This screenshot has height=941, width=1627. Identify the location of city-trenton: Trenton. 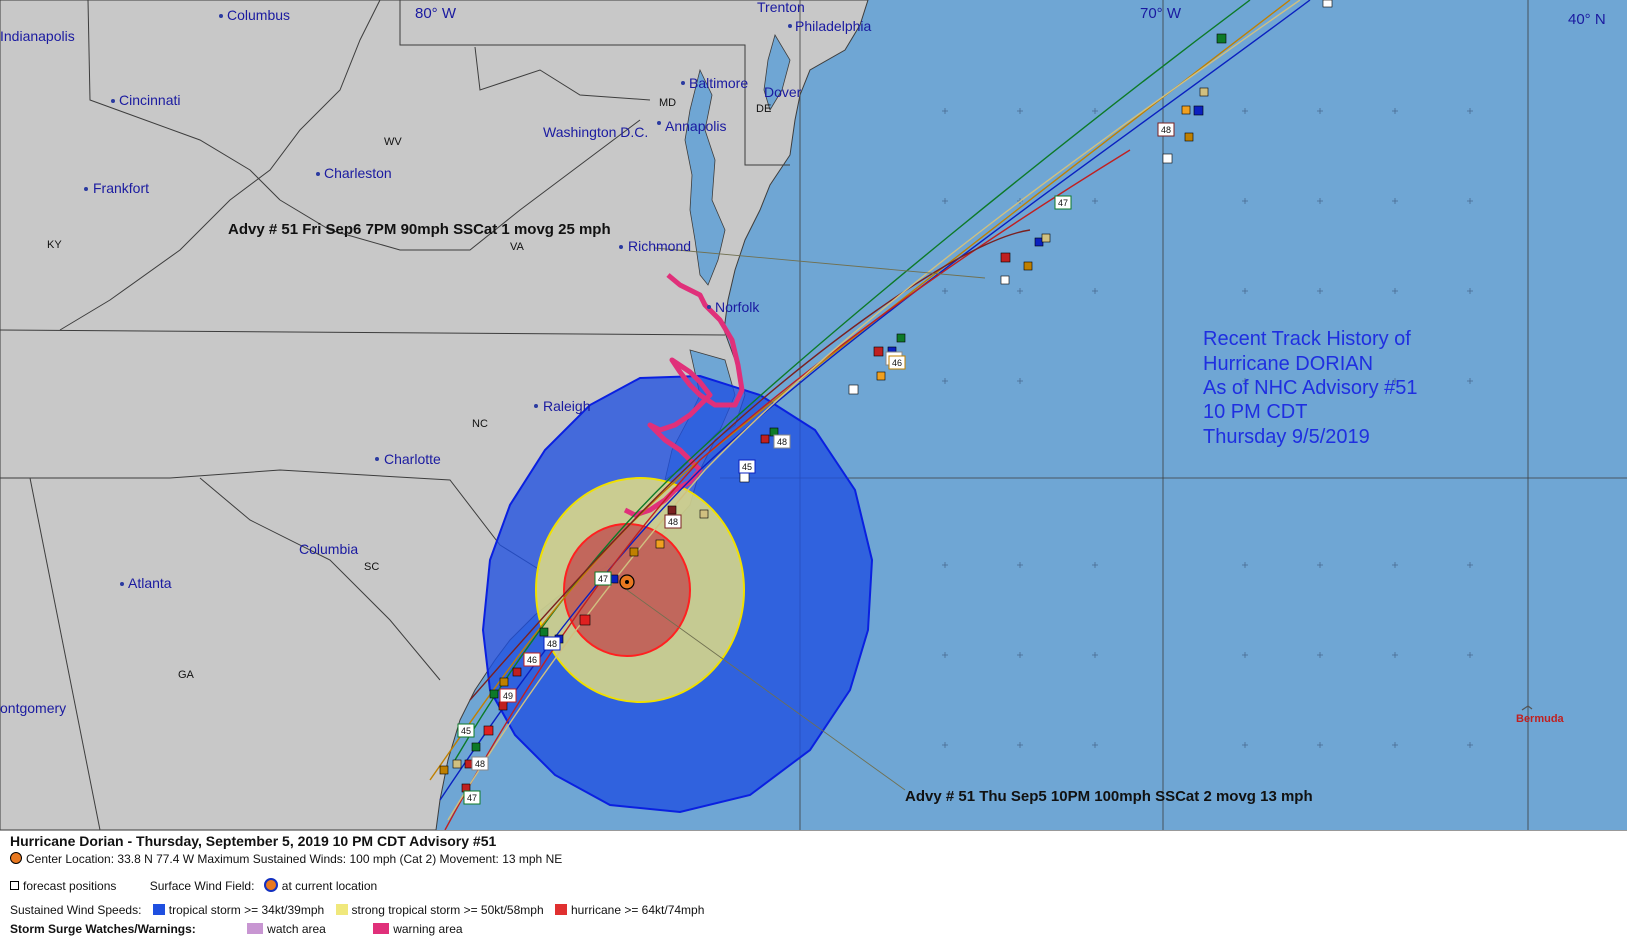
(781, 7).